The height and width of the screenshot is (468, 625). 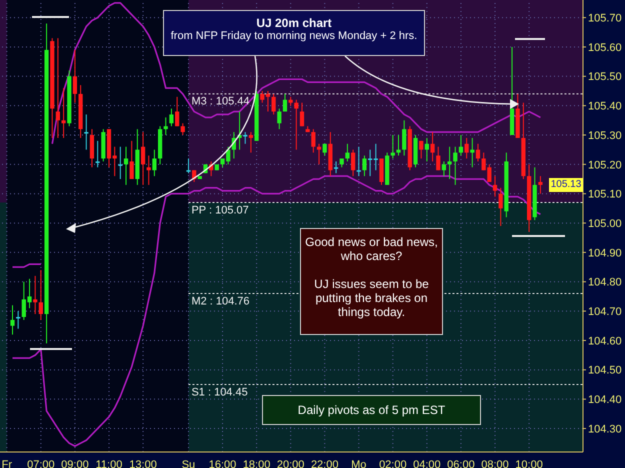 I want to click on ref-line-label: M2 : 104.76, so click(x=220, y=301).